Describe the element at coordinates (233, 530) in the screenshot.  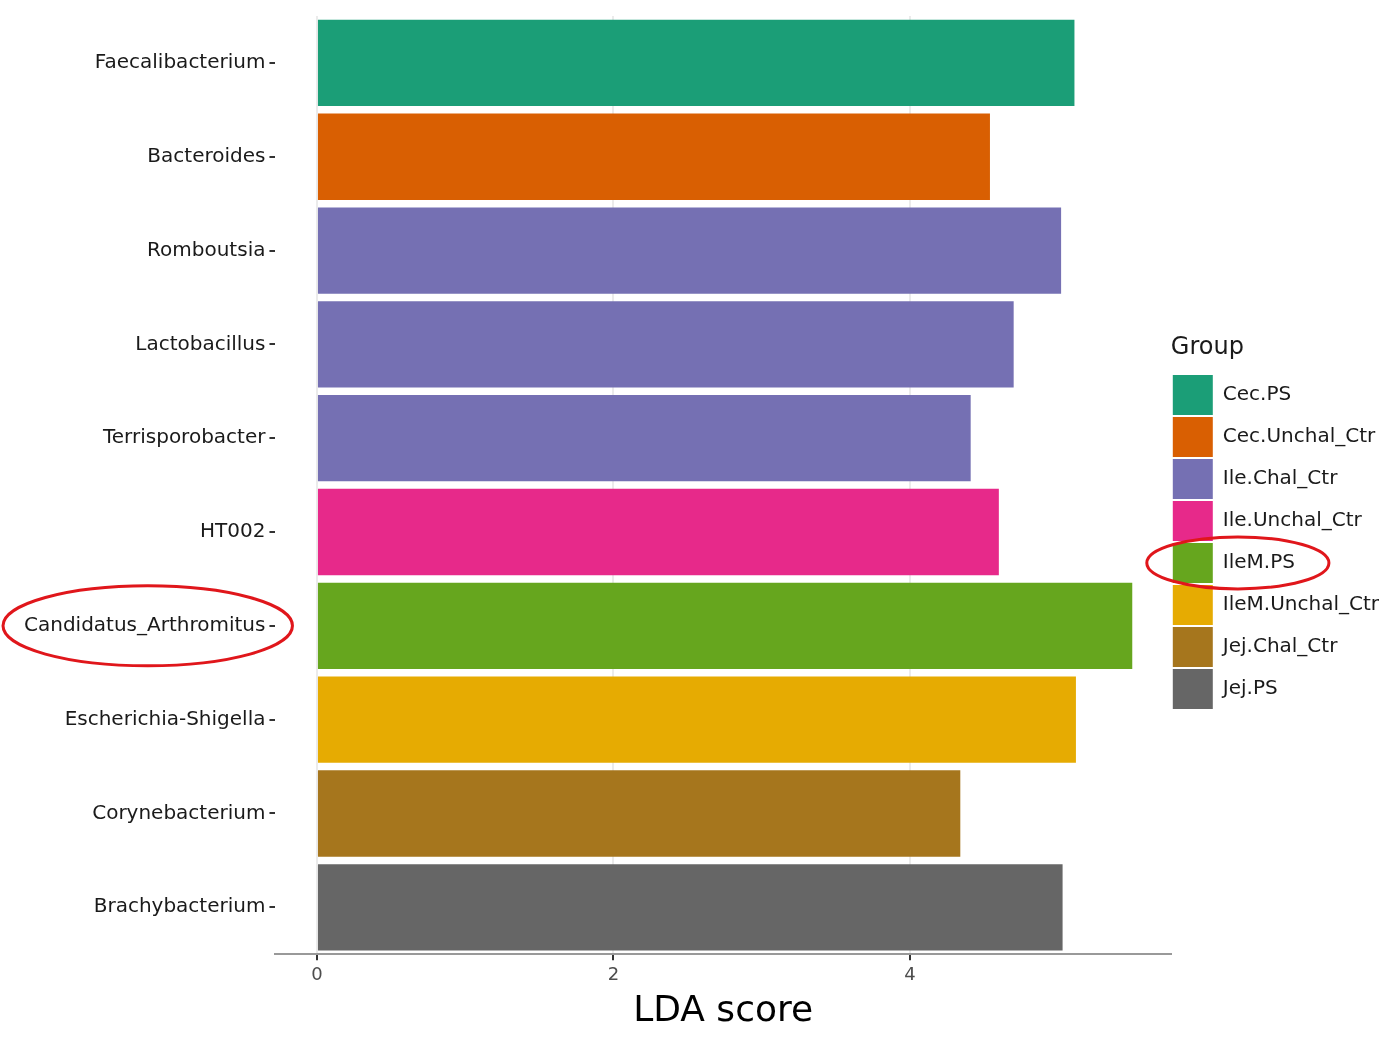
I see `y-tick-label: HT002` at that location.